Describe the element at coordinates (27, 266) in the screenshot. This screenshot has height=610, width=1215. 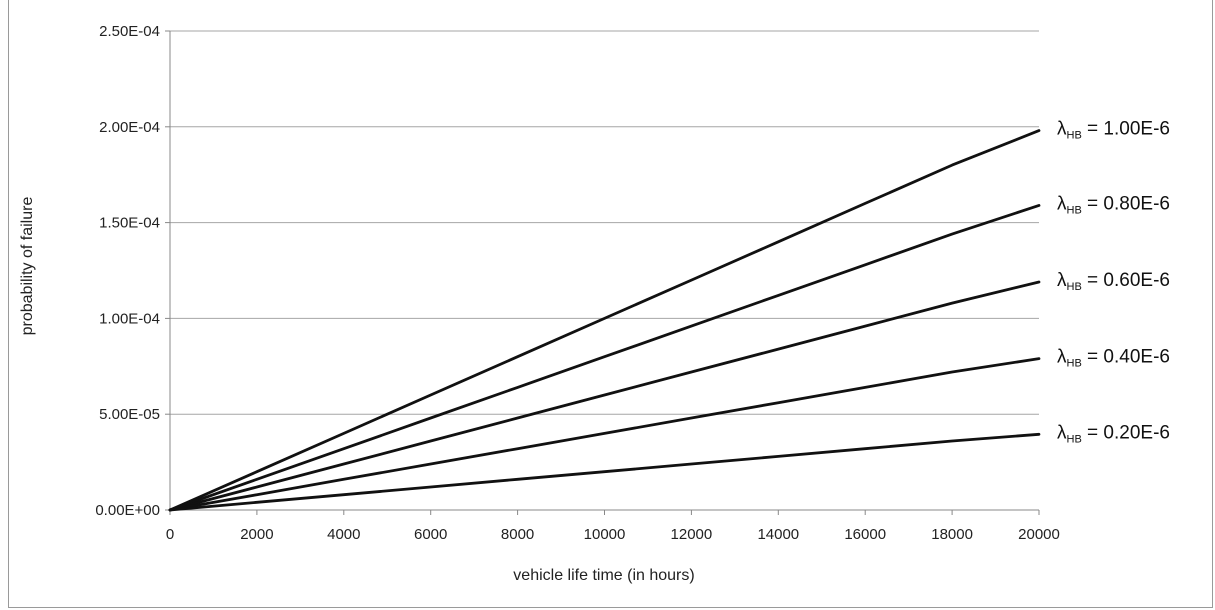
I see `y-axis-label: probability of failure` at that location.